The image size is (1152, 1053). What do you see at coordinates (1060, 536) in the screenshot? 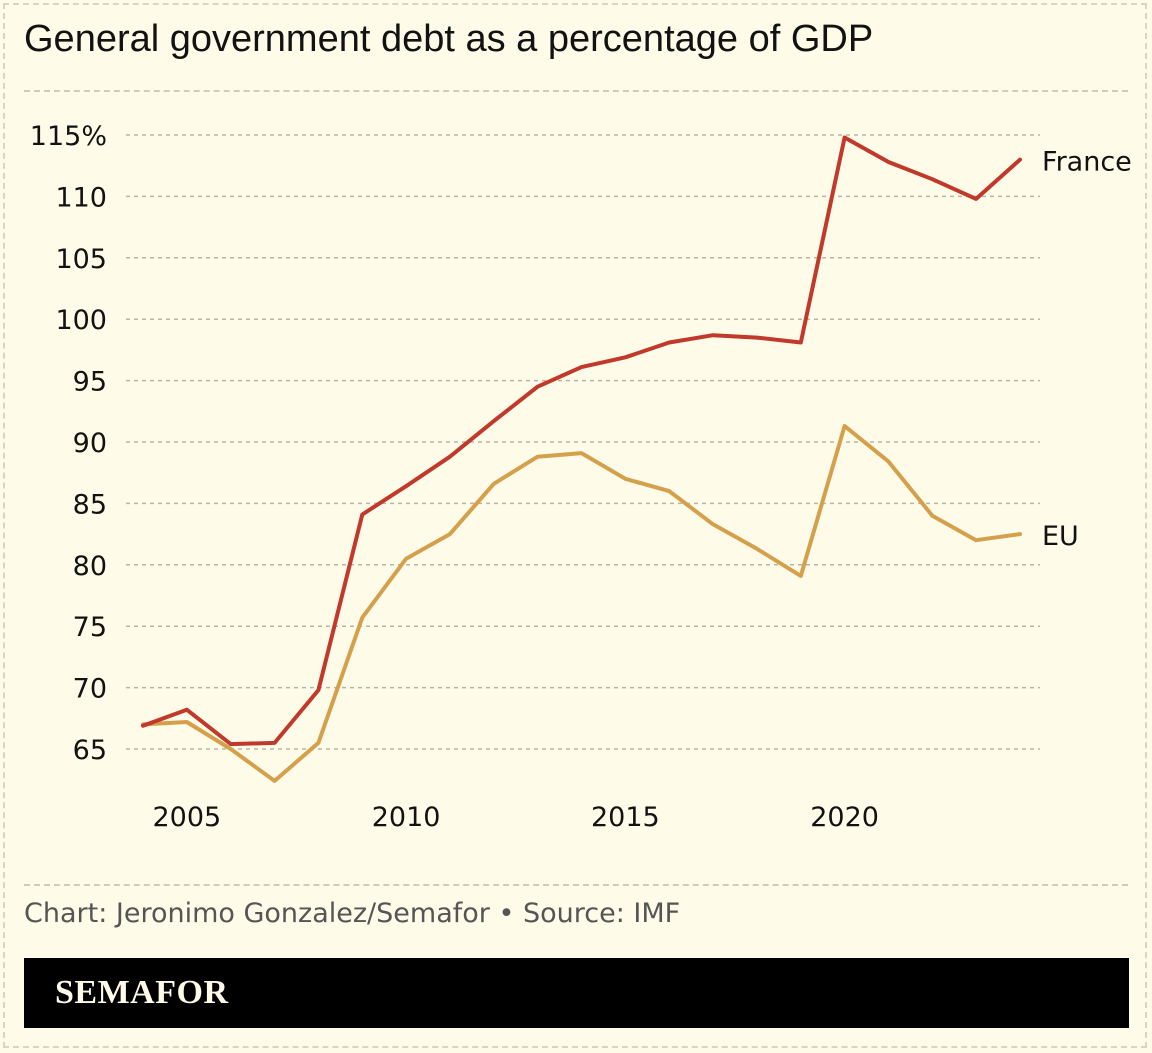
I see `series-label-eu: EU` at bounding box center [1060, 536].